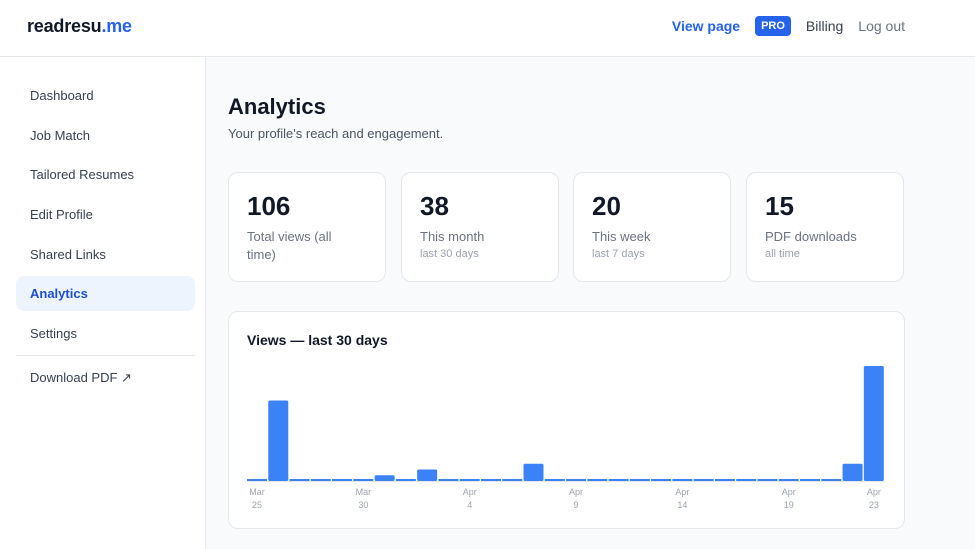 This screenshot has width=975, height=549. I want to click on sidebar-item-settings: Settings, so click(53, 333).